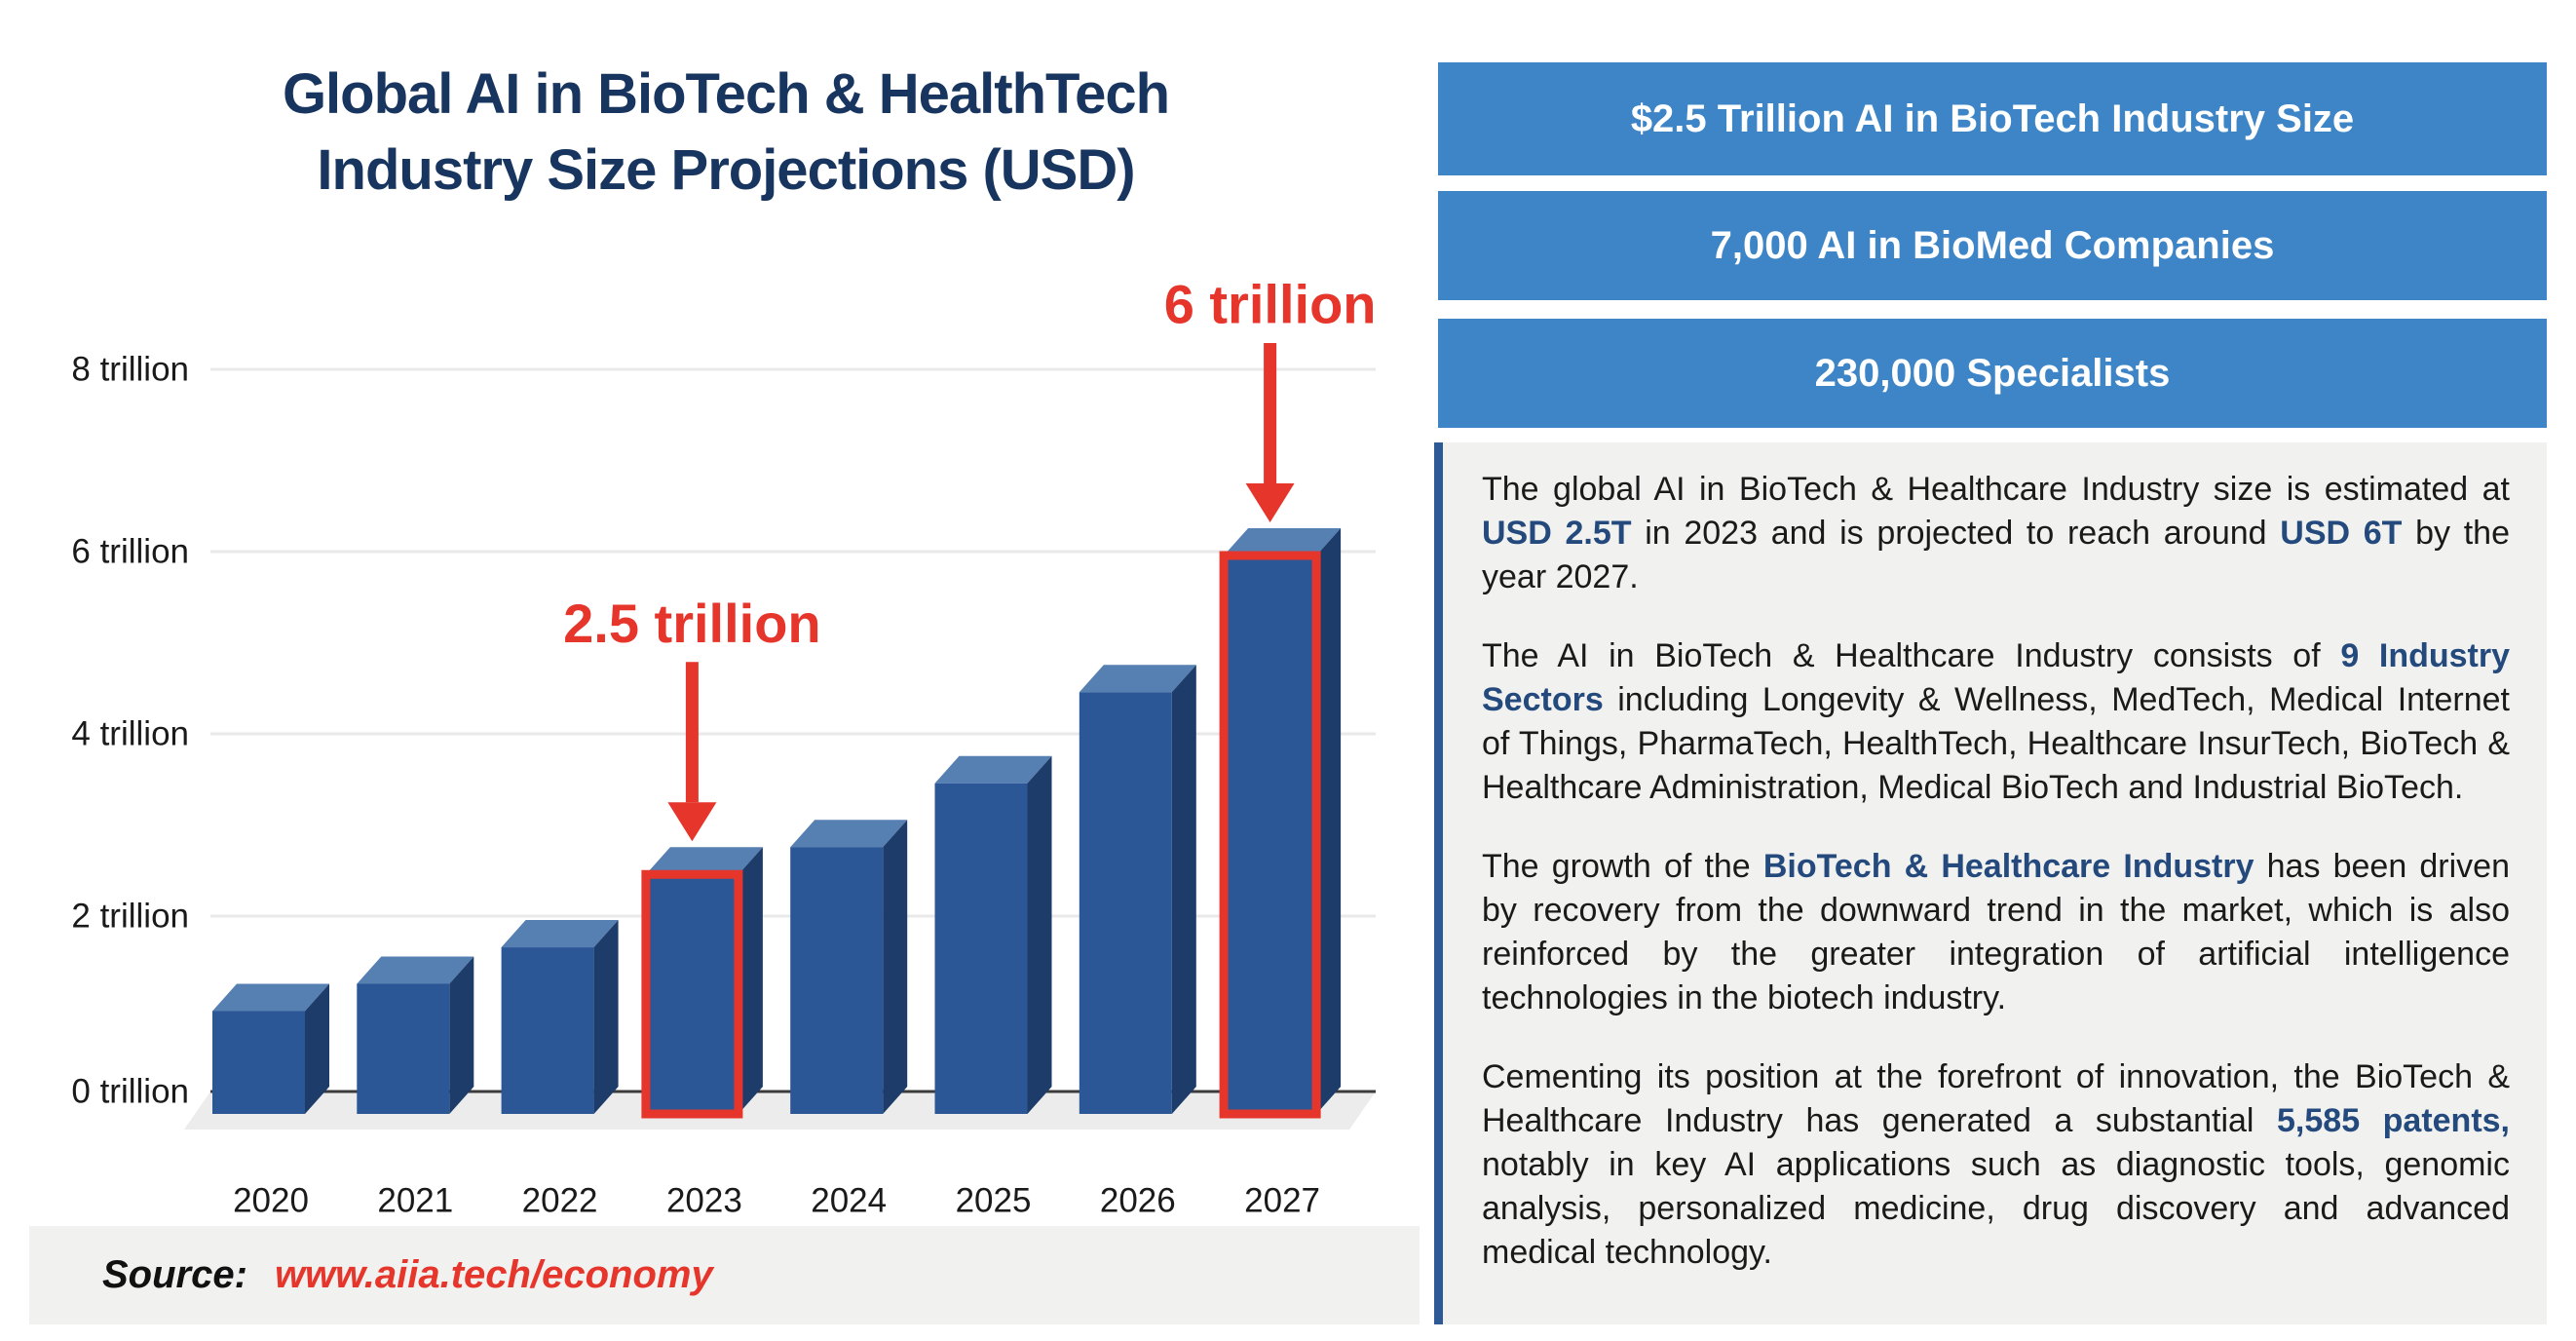  I want to click on bar-2022, so click(547, 1031).